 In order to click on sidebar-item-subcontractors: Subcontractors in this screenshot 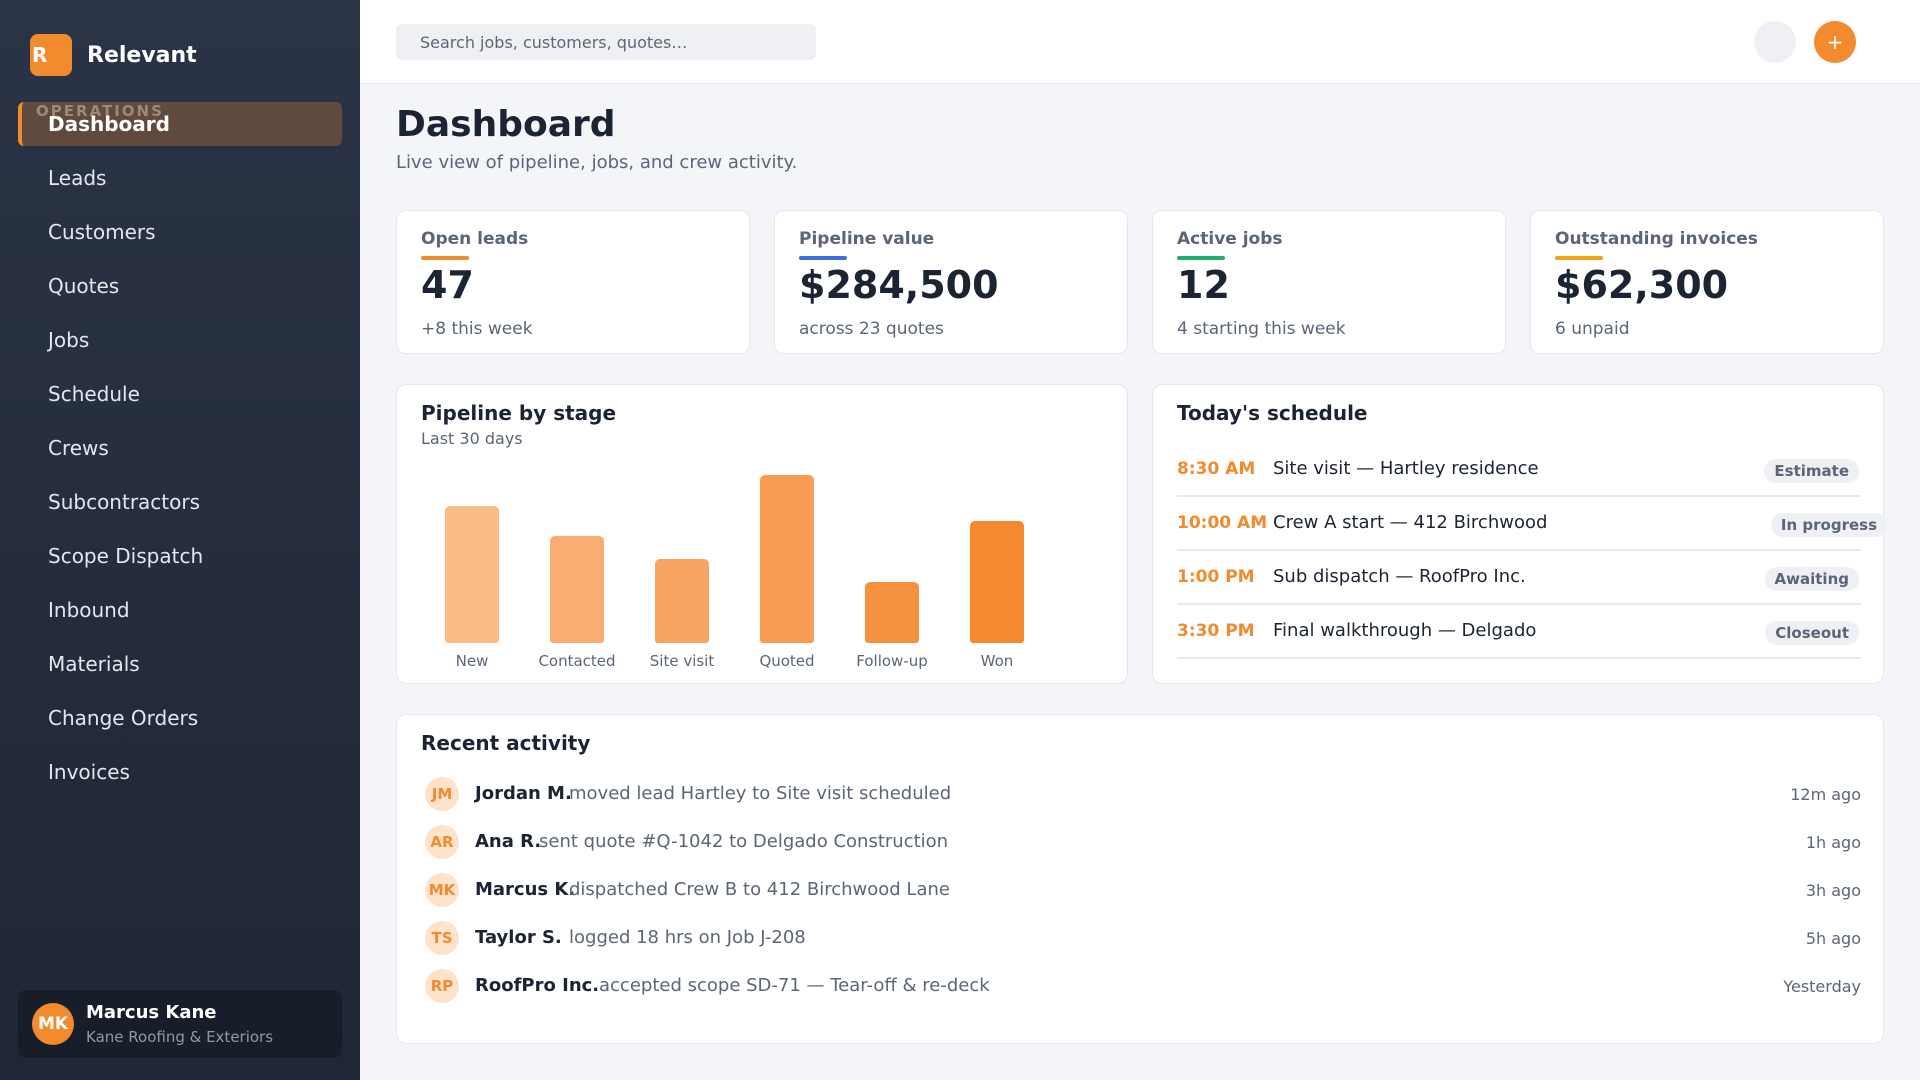, I will do `click(124, 502)`.